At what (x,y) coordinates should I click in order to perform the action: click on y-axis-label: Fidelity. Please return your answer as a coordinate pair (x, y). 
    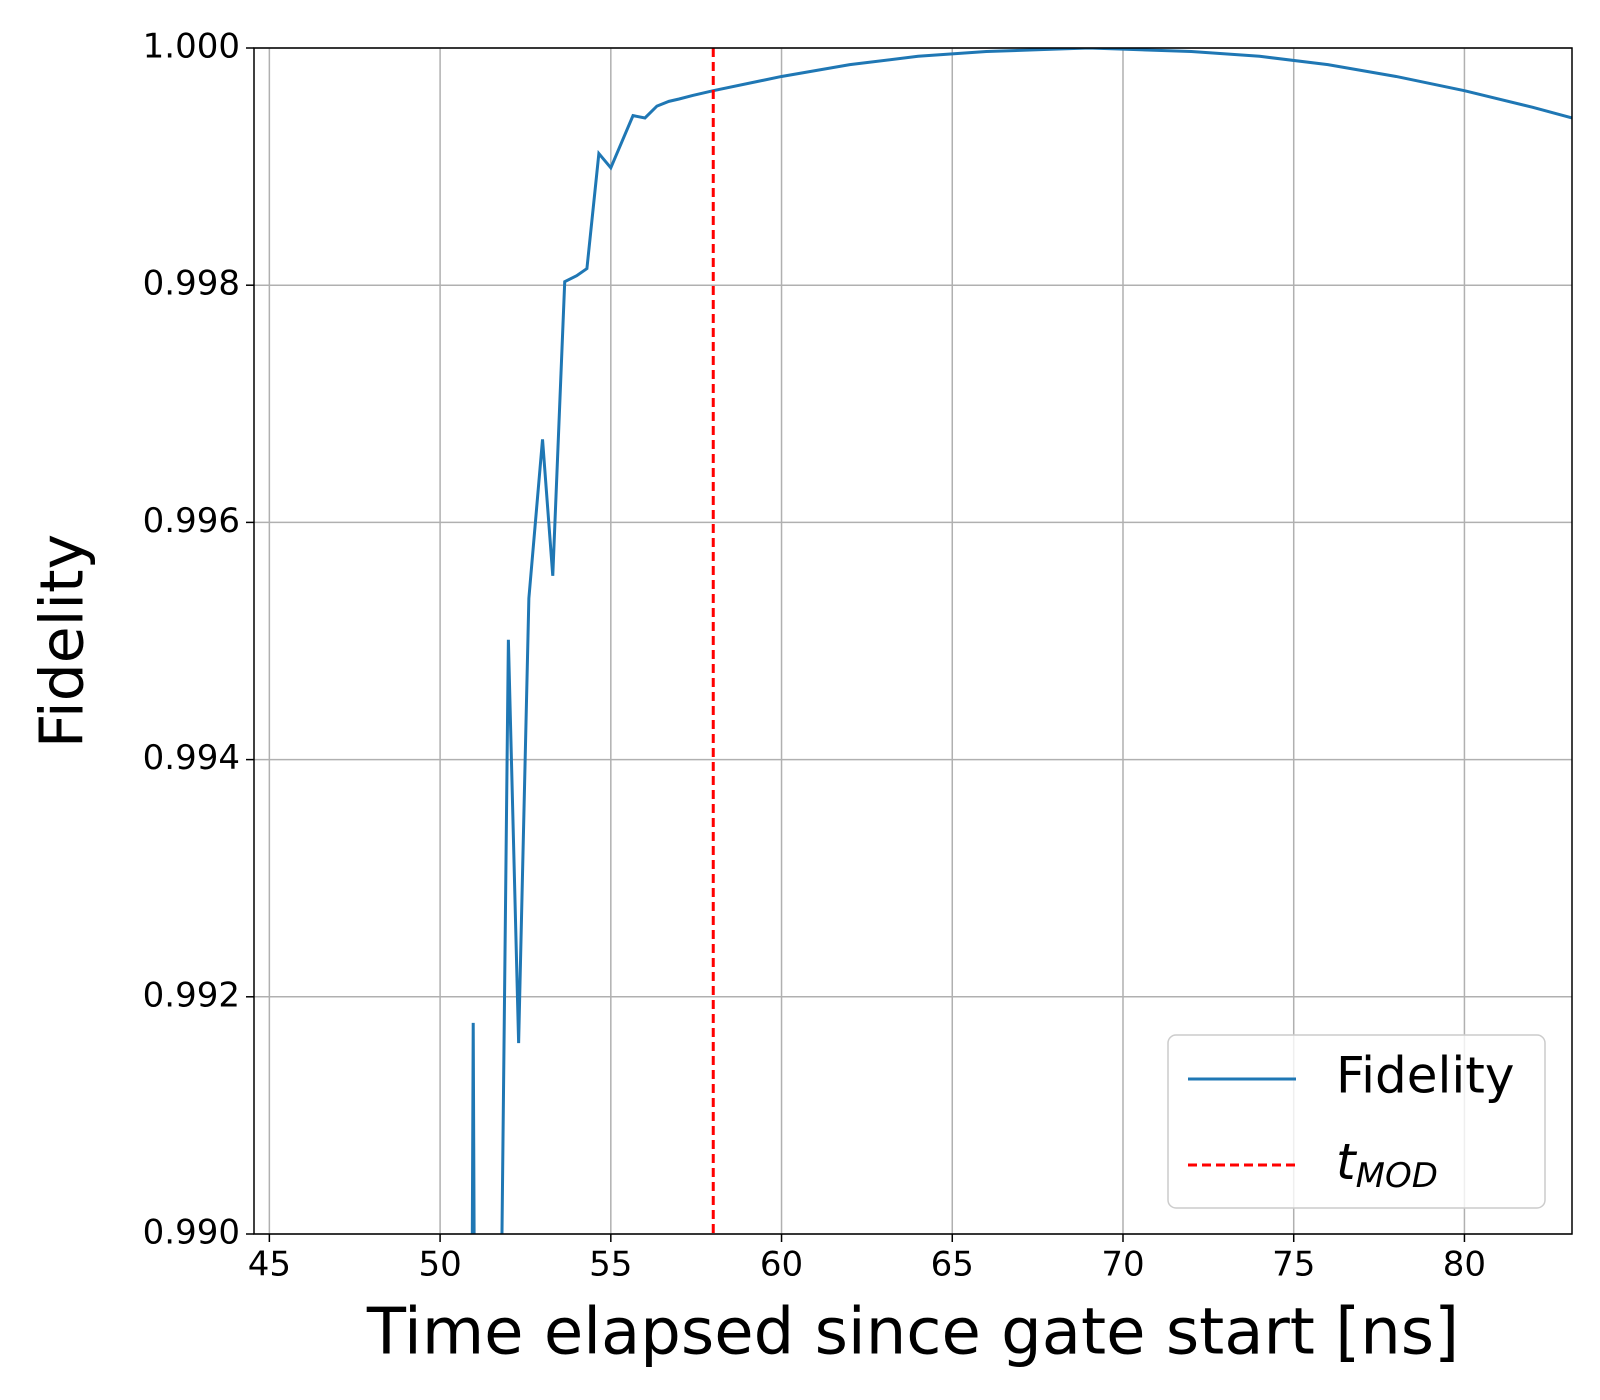
    Looking at the image, I should click on (63, 641).